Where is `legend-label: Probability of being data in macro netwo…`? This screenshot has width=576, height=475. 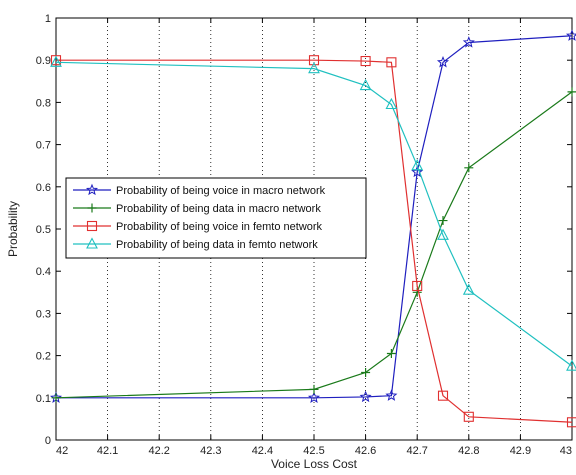
legend-label: Probability of being data in macro netwo… is located at coordinates (218, 209).